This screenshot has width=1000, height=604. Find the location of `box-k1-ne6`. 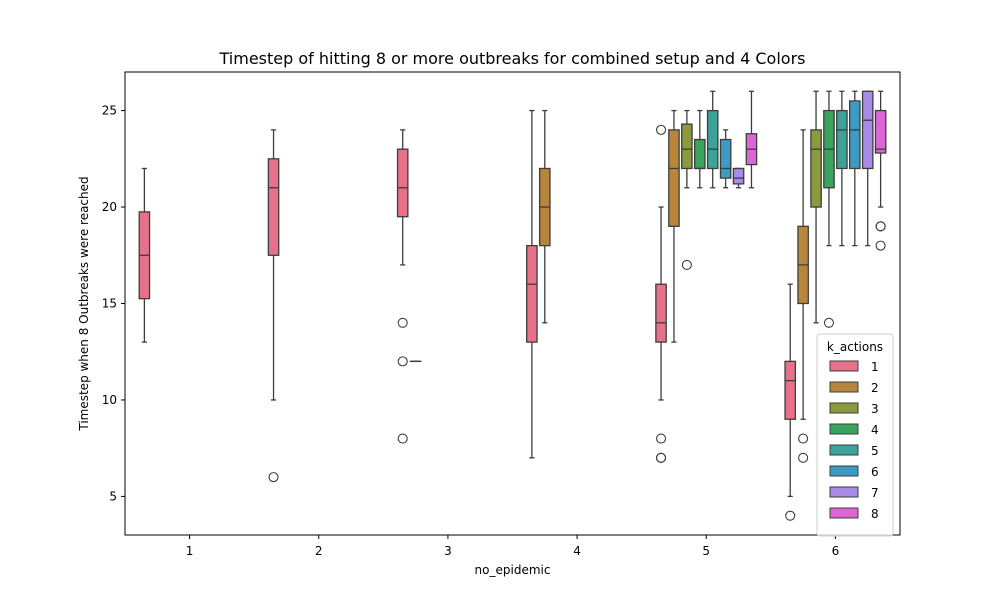

box-k1-ne6 is located at coordinates (790, 402).